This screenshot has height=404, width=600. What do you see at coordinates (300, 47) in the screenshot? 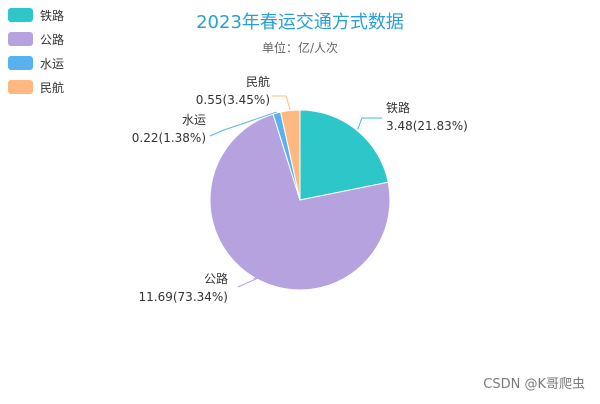
I see `chart-subtitle: 单位：亿/人次` at bounding box center [300, 47].